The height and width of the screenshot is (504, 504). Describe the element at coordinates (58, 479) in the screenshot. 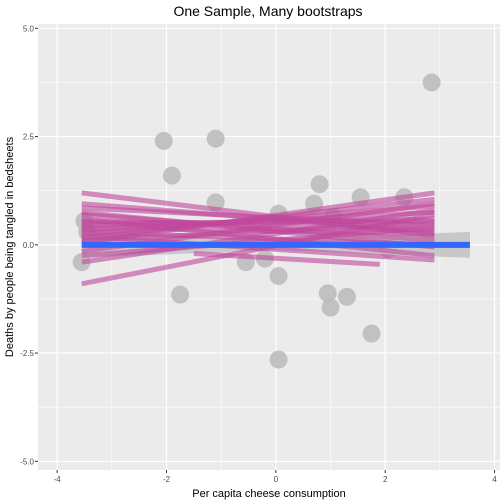

I see `x-tick-label: -4` at that location.